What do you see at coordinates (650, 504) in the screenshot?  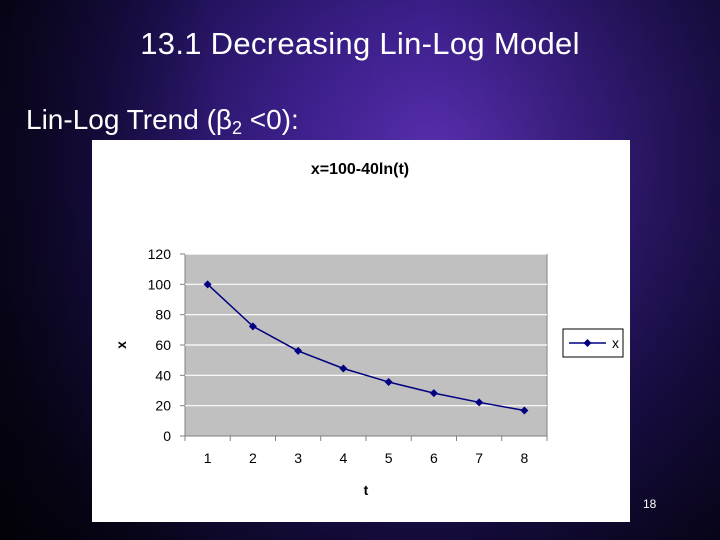 I see `page-number: 18` at bounding box center [650, 504].